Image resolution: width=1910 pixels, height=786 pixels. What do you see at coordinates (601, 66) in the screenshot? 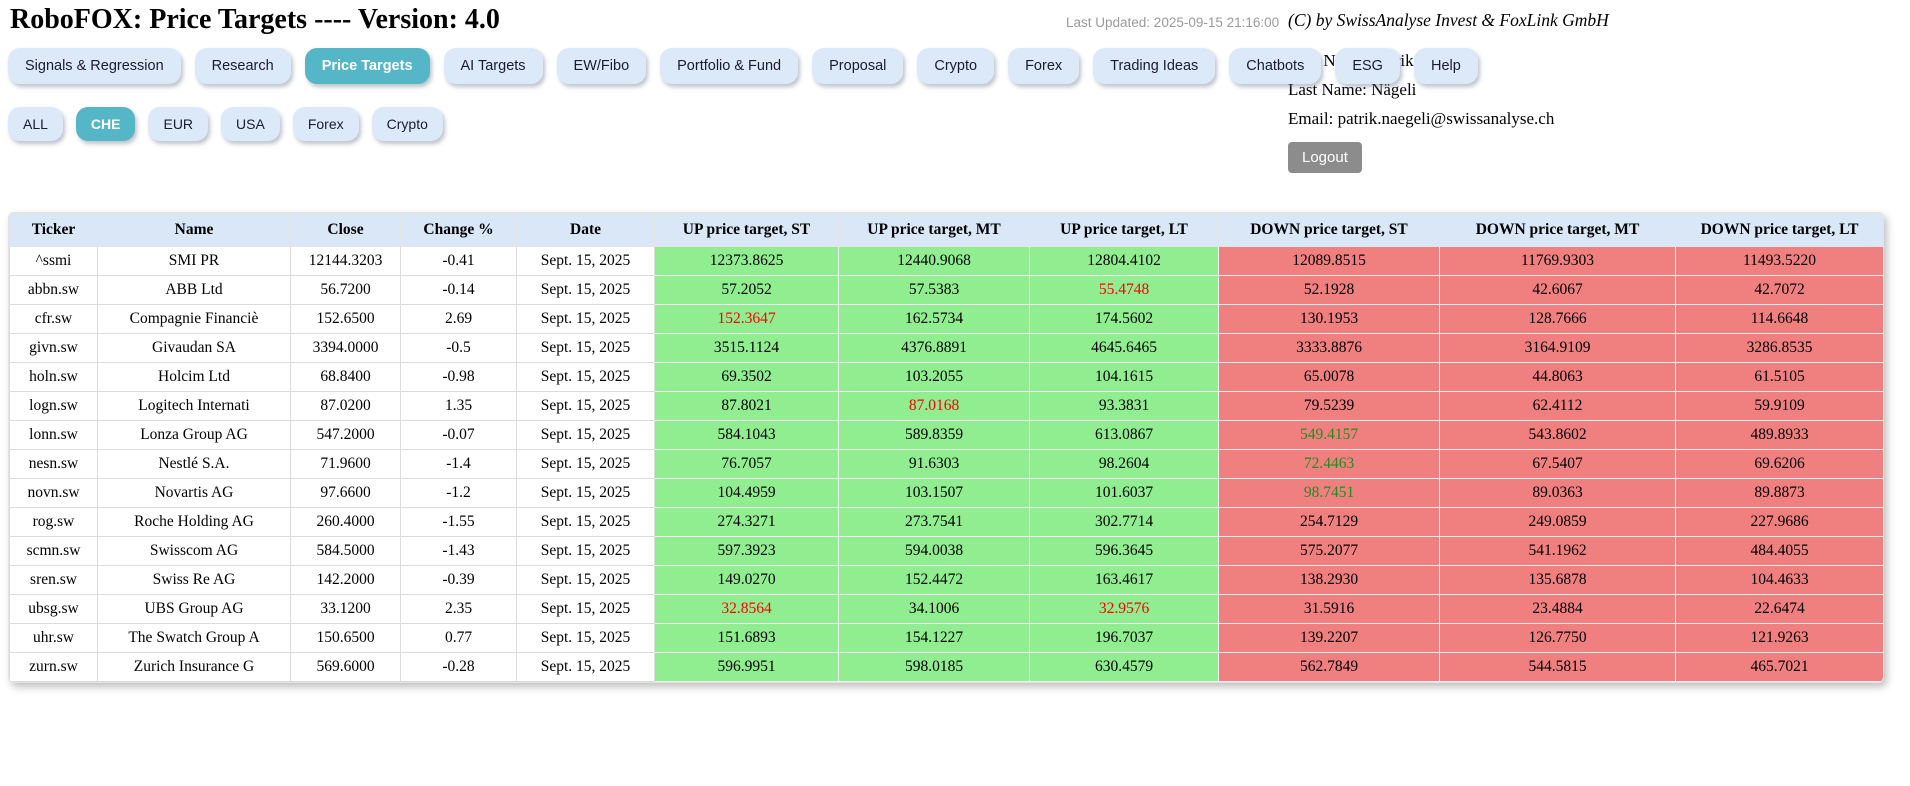
I see `tab-ew-fibo: EW/Fibo` at bounding box center [601, 66].